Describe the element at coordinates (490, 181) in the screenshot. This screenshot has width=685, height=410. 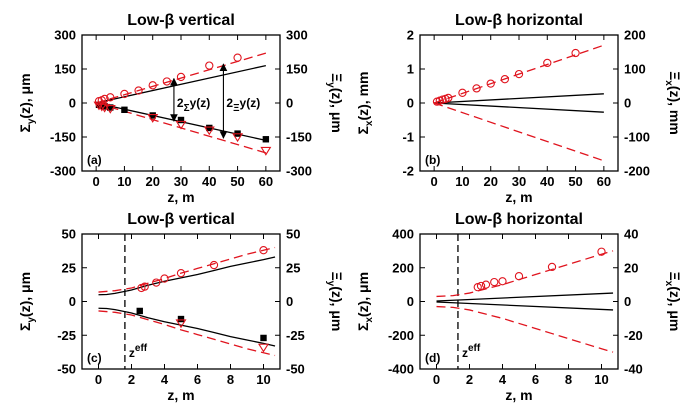
I see `x-tick-label: 20` at that location.